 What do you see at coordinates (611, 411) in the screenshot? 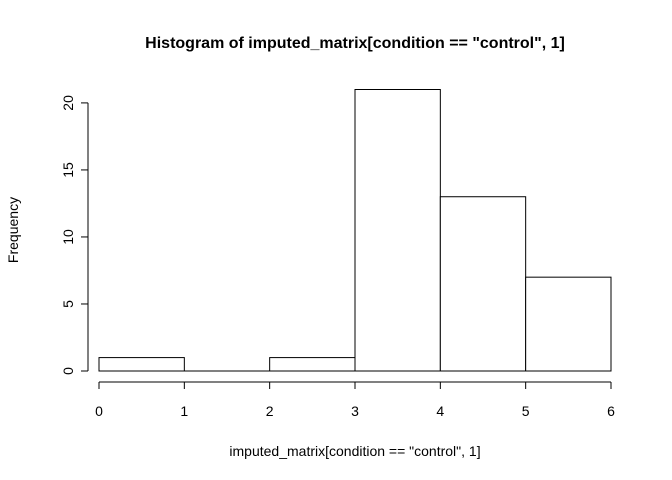
I see `x-tick-label: 6` at bounding box center [611, 411].